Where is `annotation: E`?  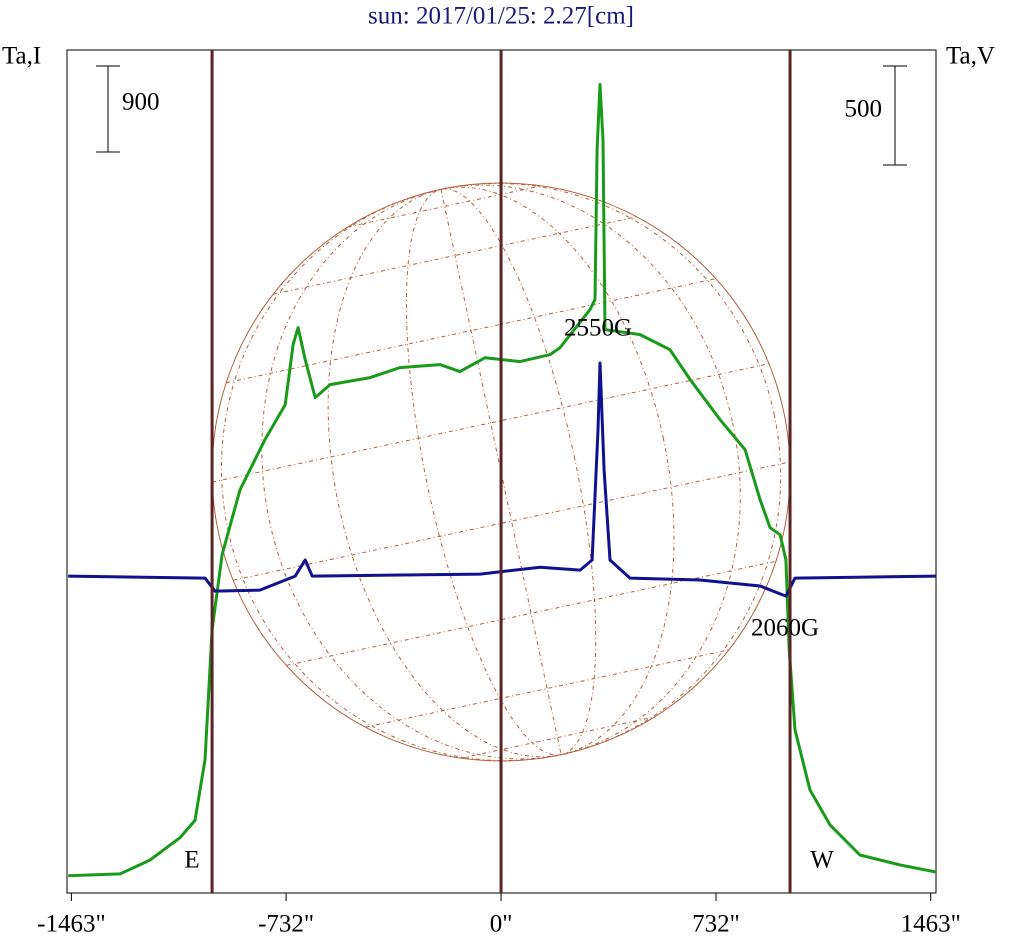 annotation: E is located at coordinates (191, 860).